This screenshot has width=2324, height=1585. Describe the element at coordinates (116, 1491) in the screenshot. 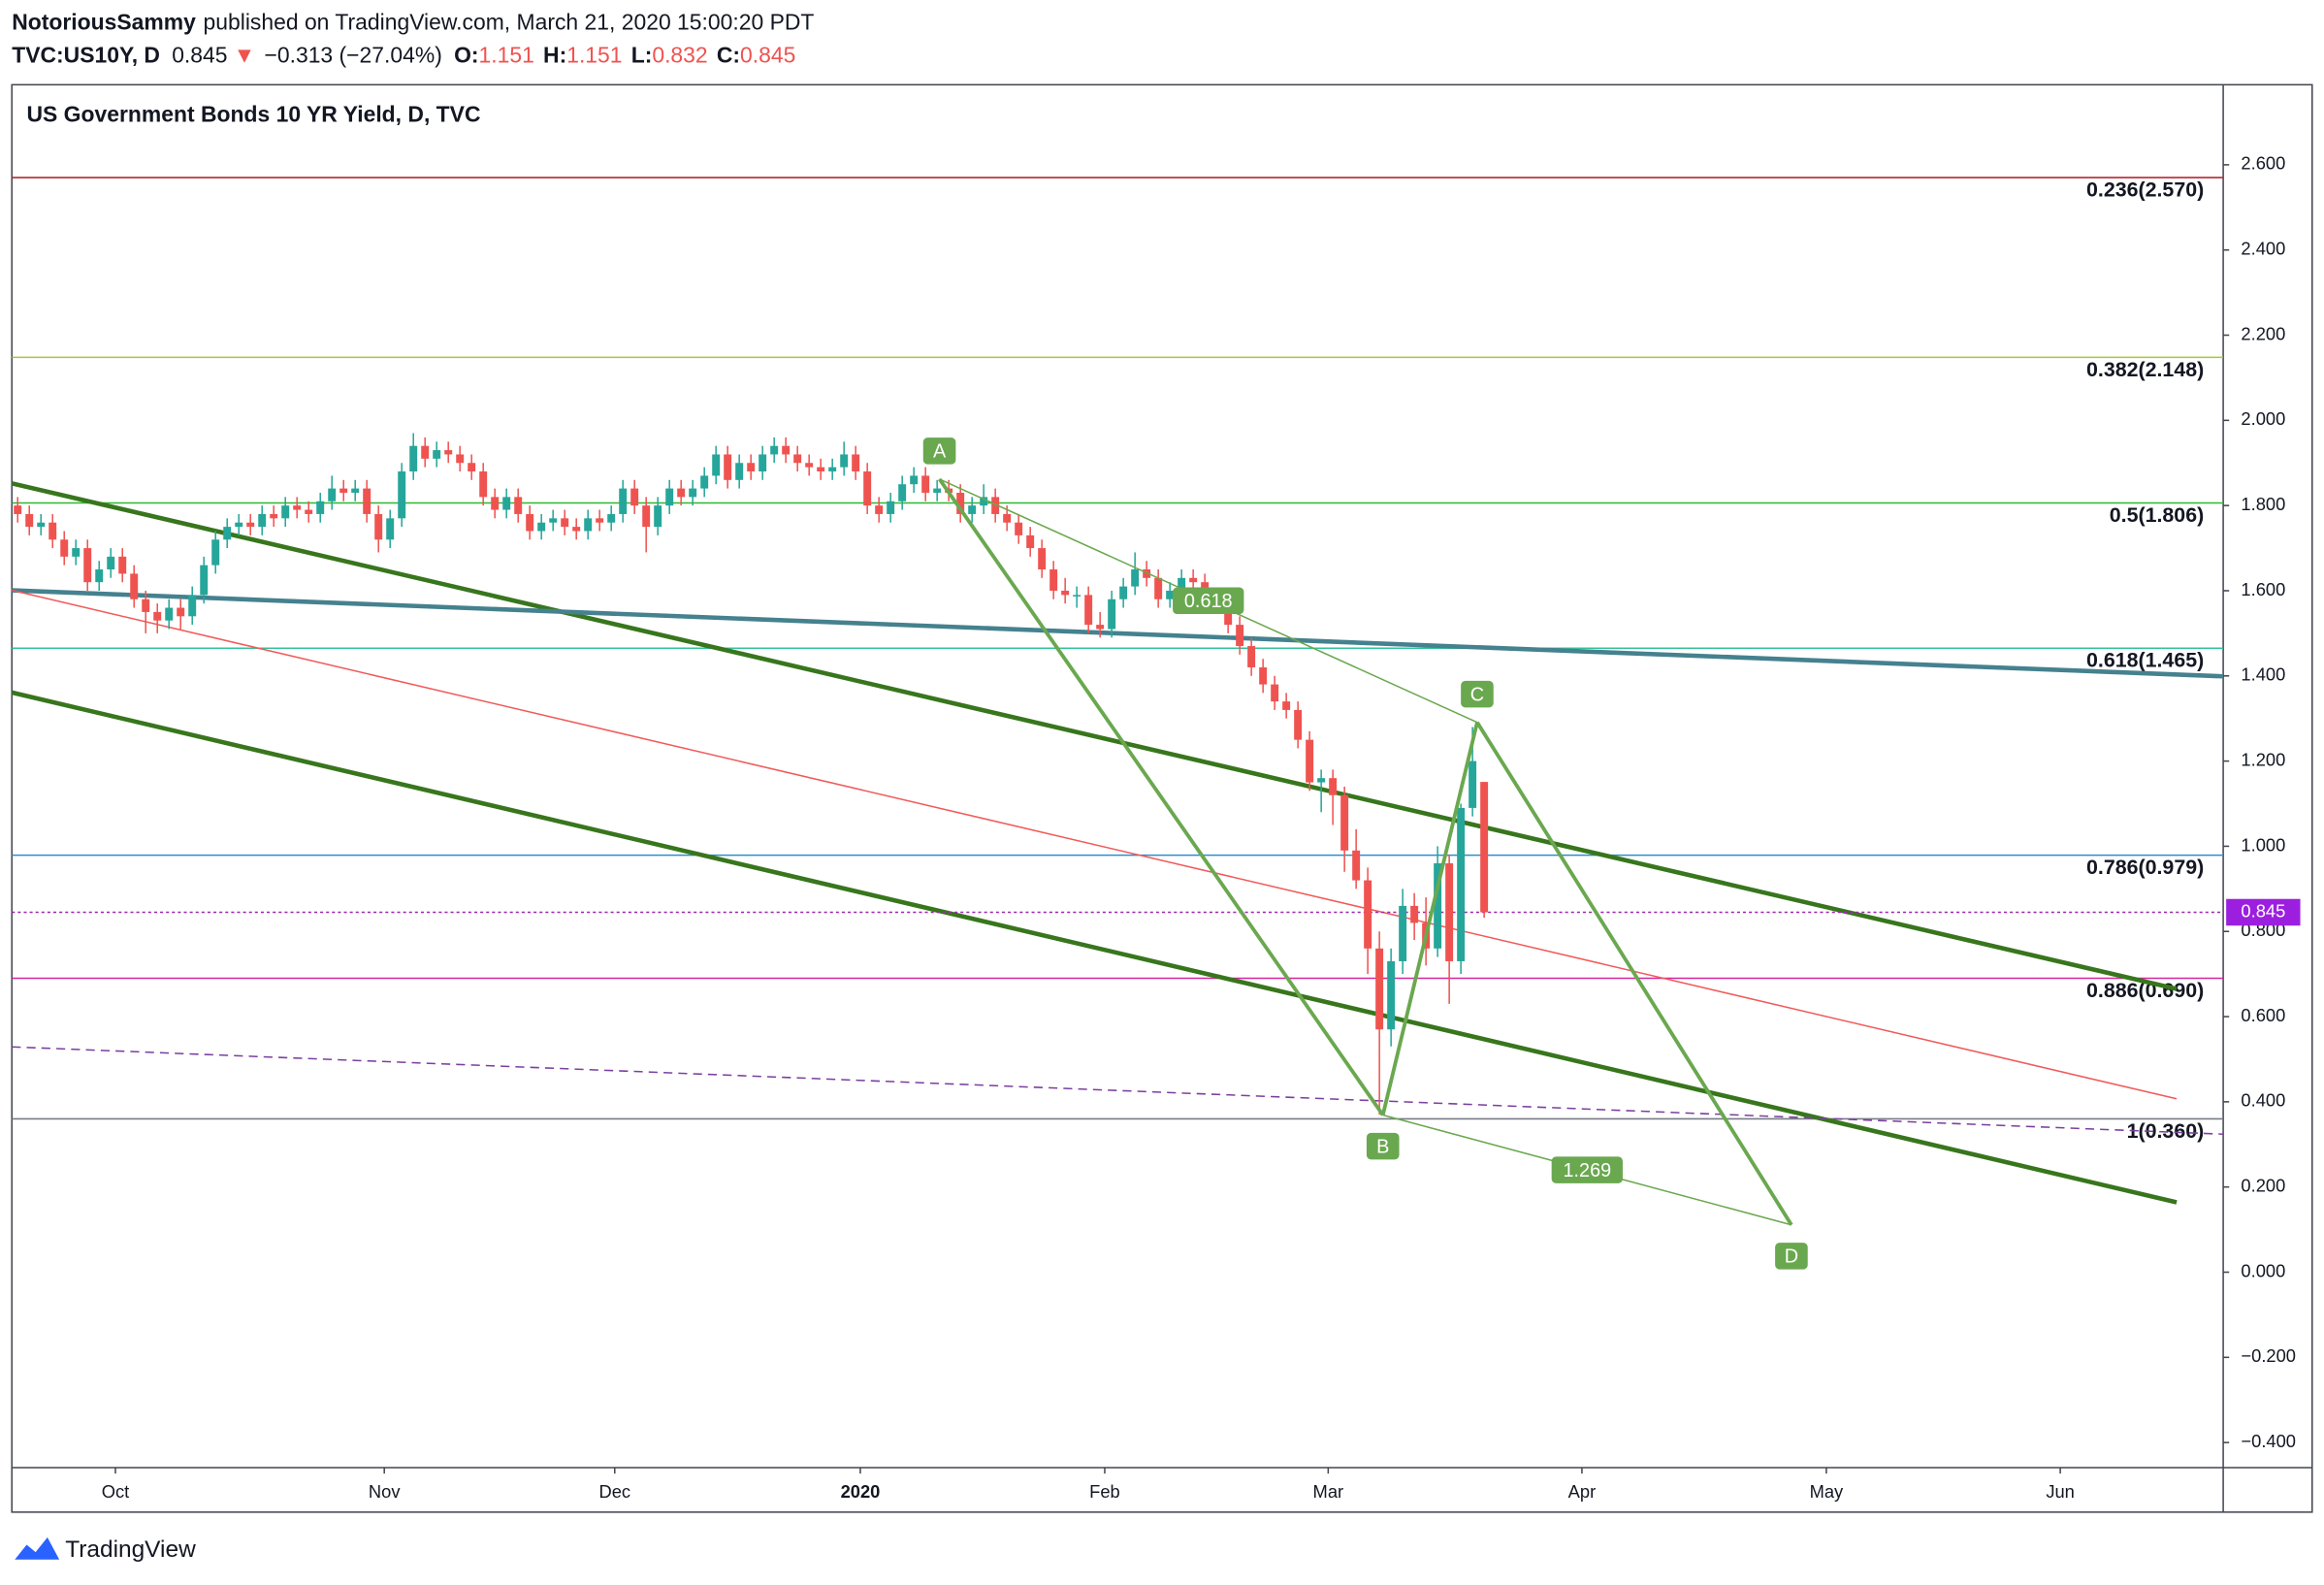

I see `x-tick-label: Oct` at that location.